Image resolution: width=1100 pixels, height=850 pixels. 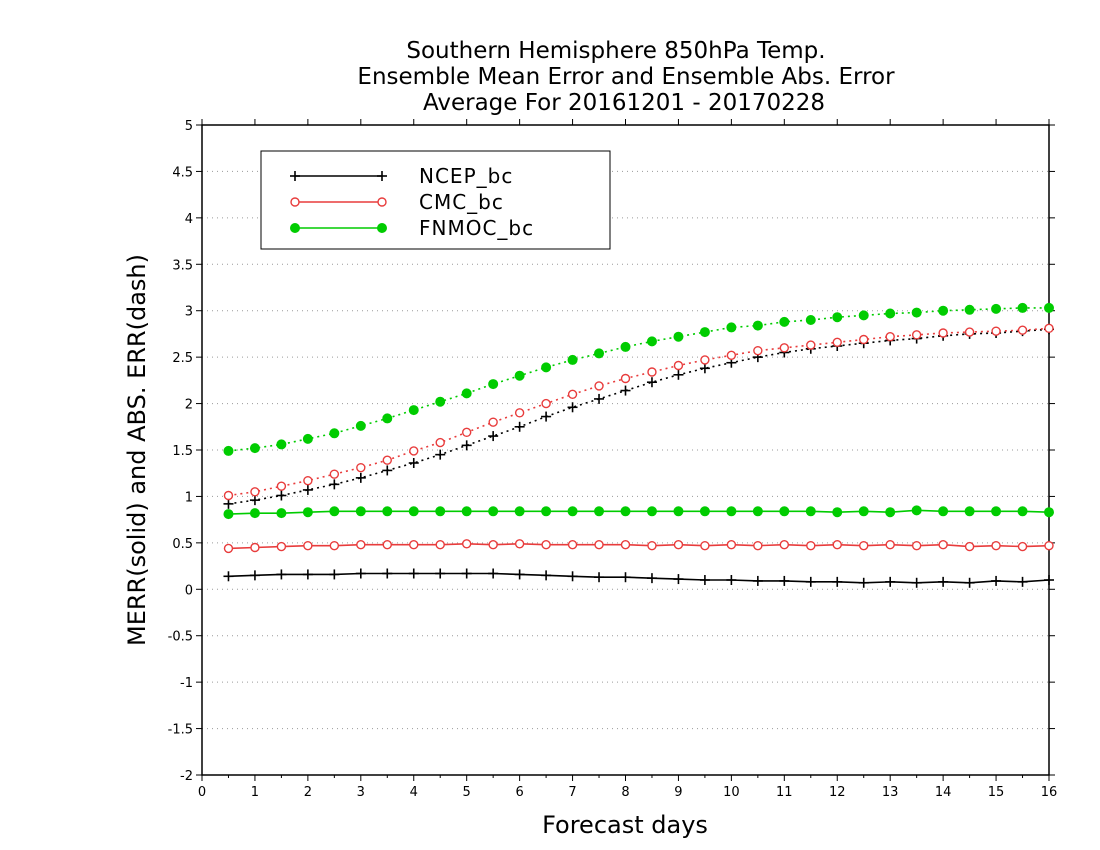 I want to click on mean-error-line-fnmoc-bc, so click(x=639, y=512).